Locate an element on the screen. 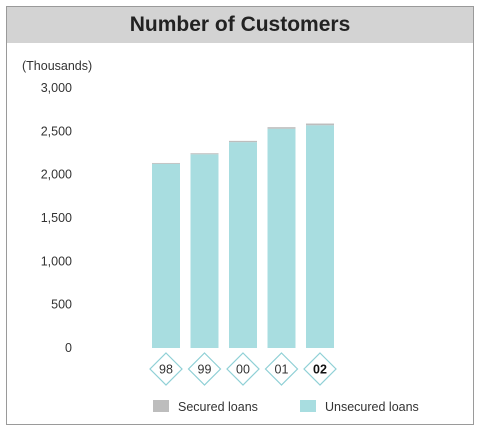  x-tick-label: 01 is located at coordinates (282, 370).